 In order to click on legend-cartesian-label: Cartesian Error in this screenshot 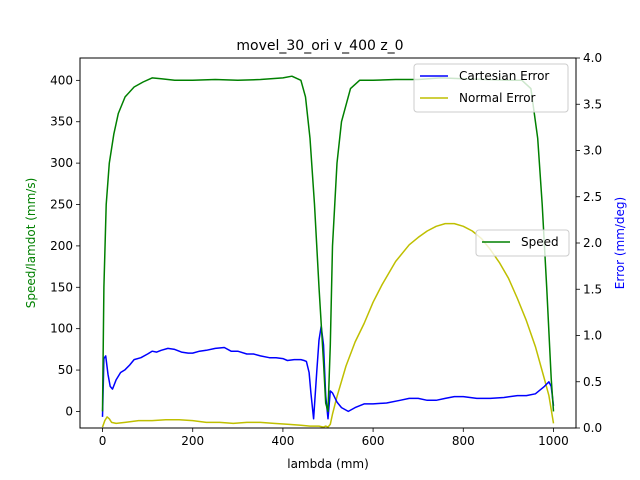, I will do `click(504, 76)`.